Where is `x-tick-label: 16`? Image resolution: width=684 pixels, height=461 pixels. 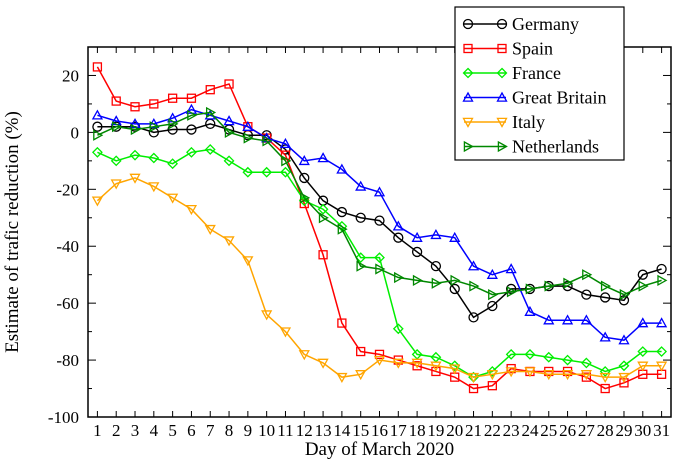 x-tick-label: 16 is located at coordinates (379, 430).